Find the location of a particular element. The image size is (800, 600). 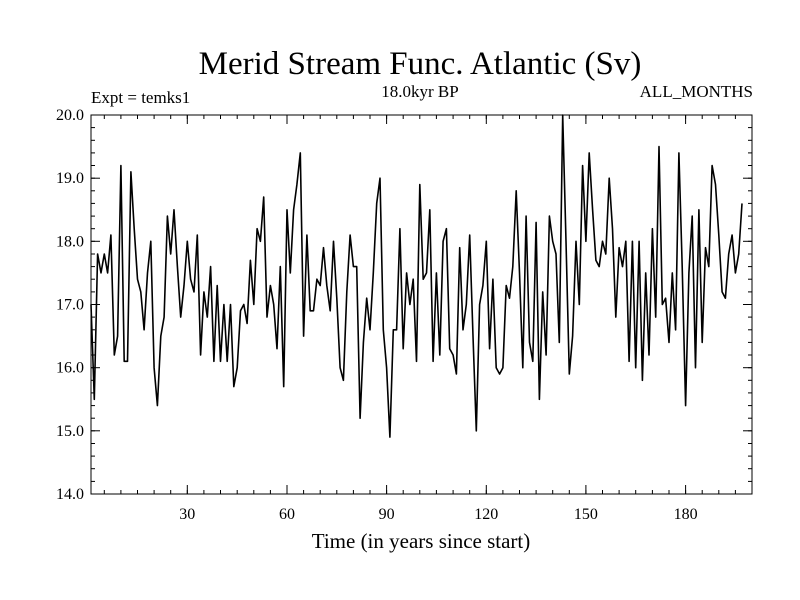

y-tick-label: 19.0 is located at coordinates (70, 178).